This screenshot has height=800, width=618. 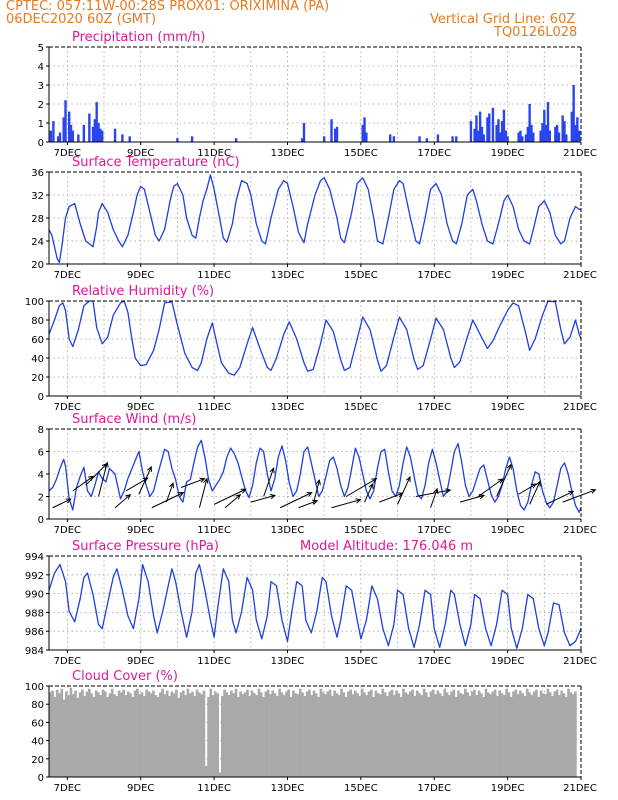 What do you see at coordinates (288, 275) in the screenshot?
I see `x-tick-label: 13DEC` at bounding box center [288, 275].